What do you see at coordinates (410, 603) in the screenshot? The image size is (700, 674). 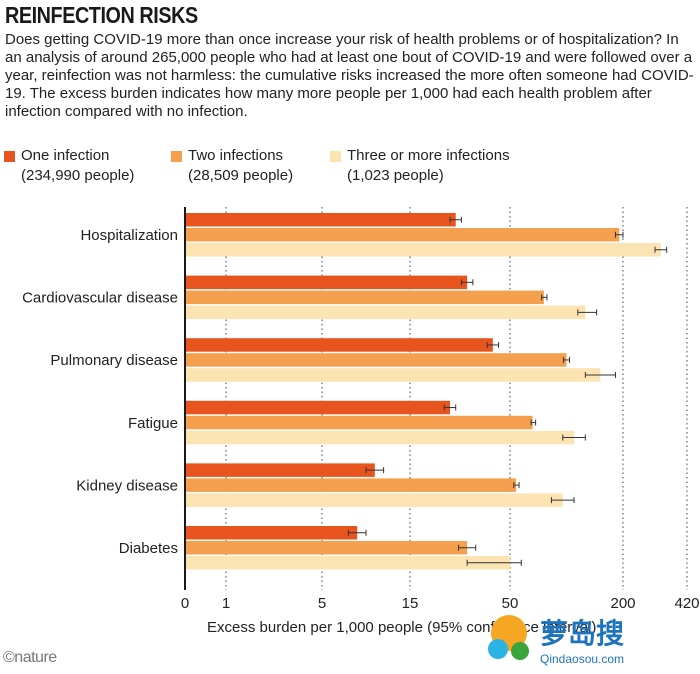 I see `x-tick-label: 15` at bounding box center [410, 603].